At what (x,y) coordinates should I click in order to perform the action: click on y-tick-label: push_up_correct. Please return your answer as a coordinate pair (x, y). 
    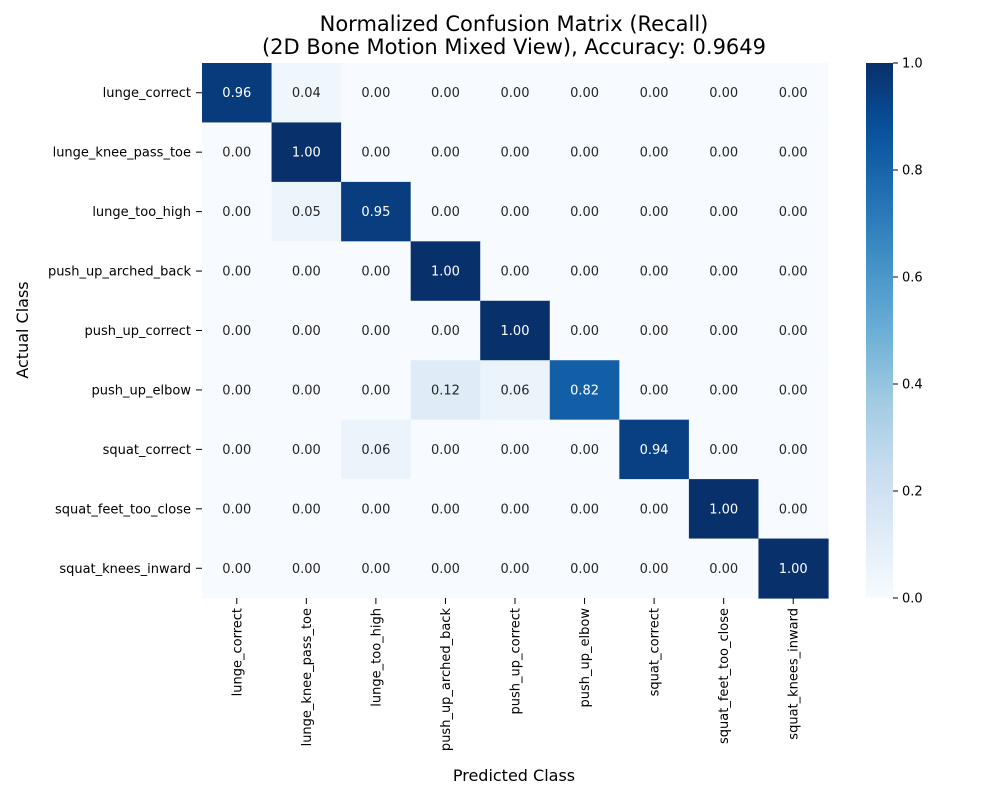
    Looking at the image, I should click on (137, 331).